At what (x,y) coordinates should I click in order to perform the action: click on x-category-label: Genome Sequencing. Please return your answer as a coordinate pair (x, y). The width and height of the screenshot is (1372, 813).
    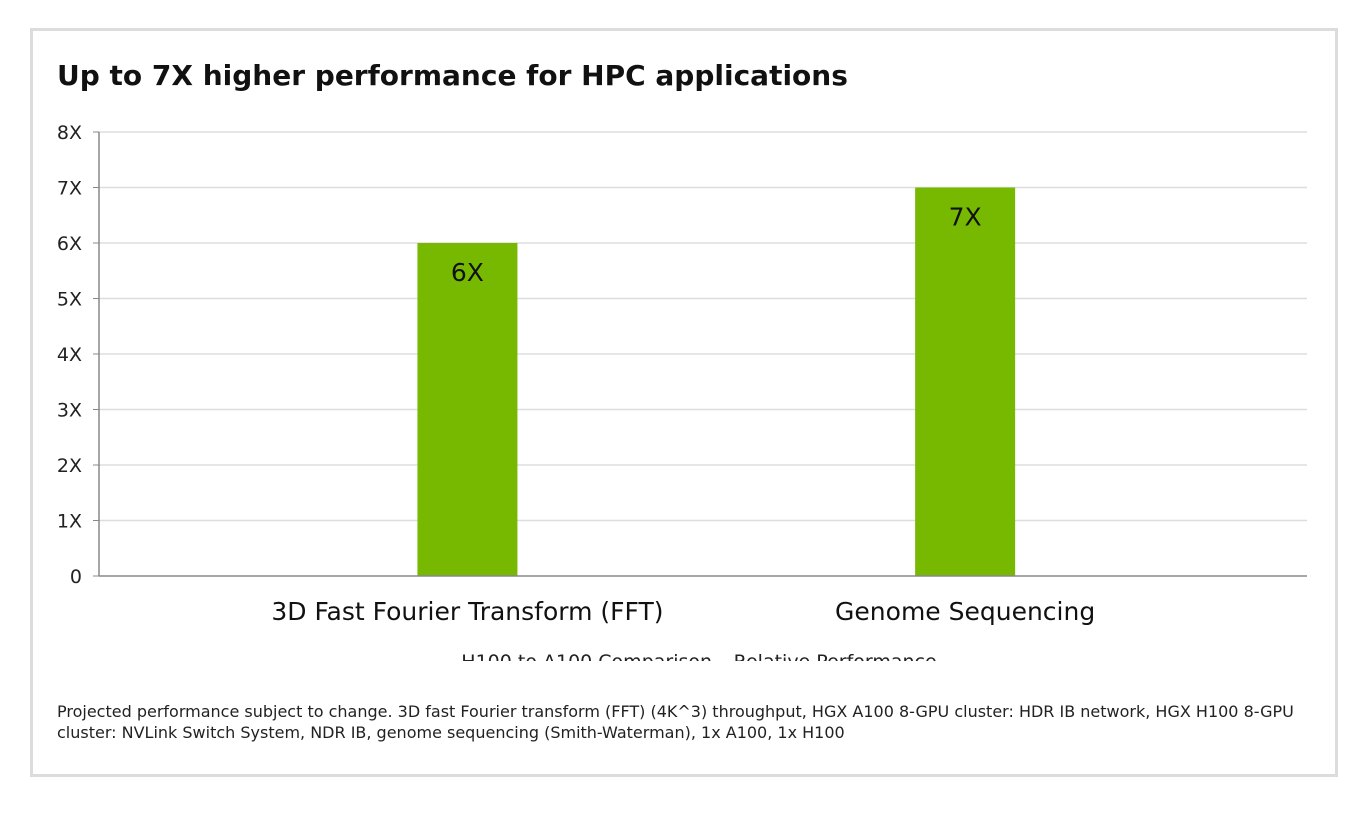
    Looking at the image, I should click on (965, 611).